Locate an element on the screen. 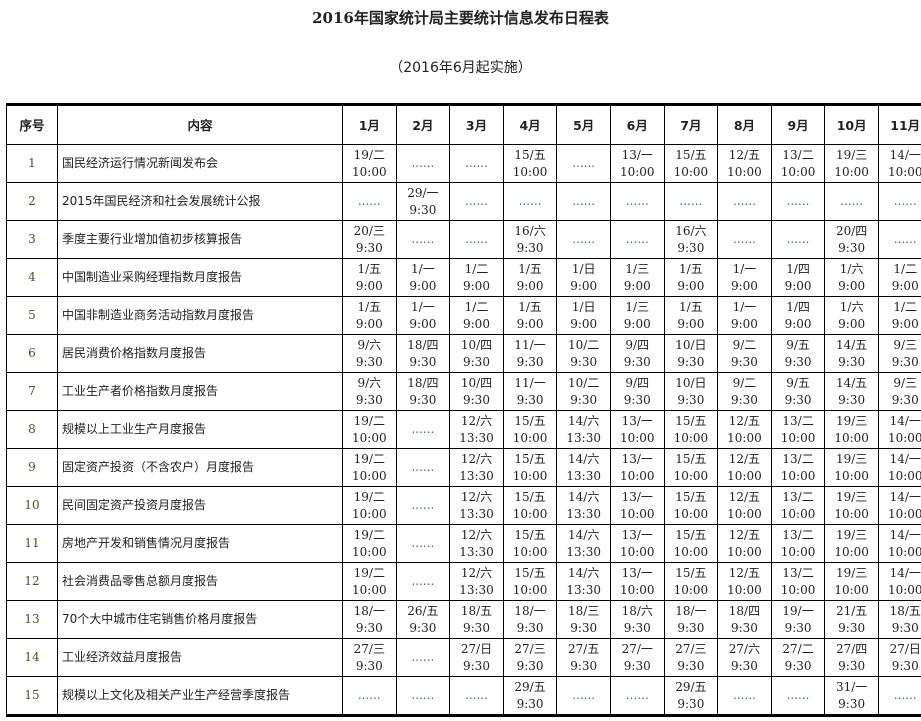 The width and height of the screenshot is (921, 721). schedule-cell: 27/六 9:30 is located at coordinates (744, 657).